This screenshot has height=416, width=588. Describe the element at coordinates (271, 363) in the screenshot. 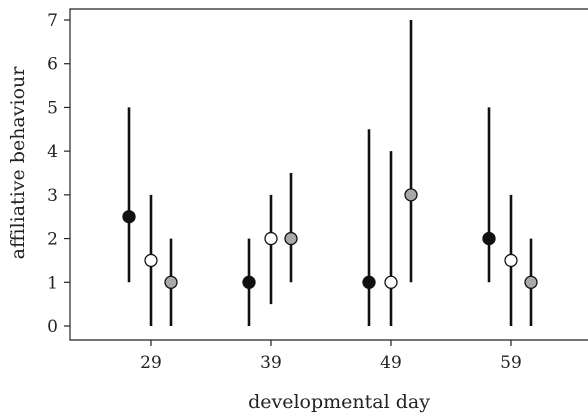

I see `x-tick-label: 39` at that location.